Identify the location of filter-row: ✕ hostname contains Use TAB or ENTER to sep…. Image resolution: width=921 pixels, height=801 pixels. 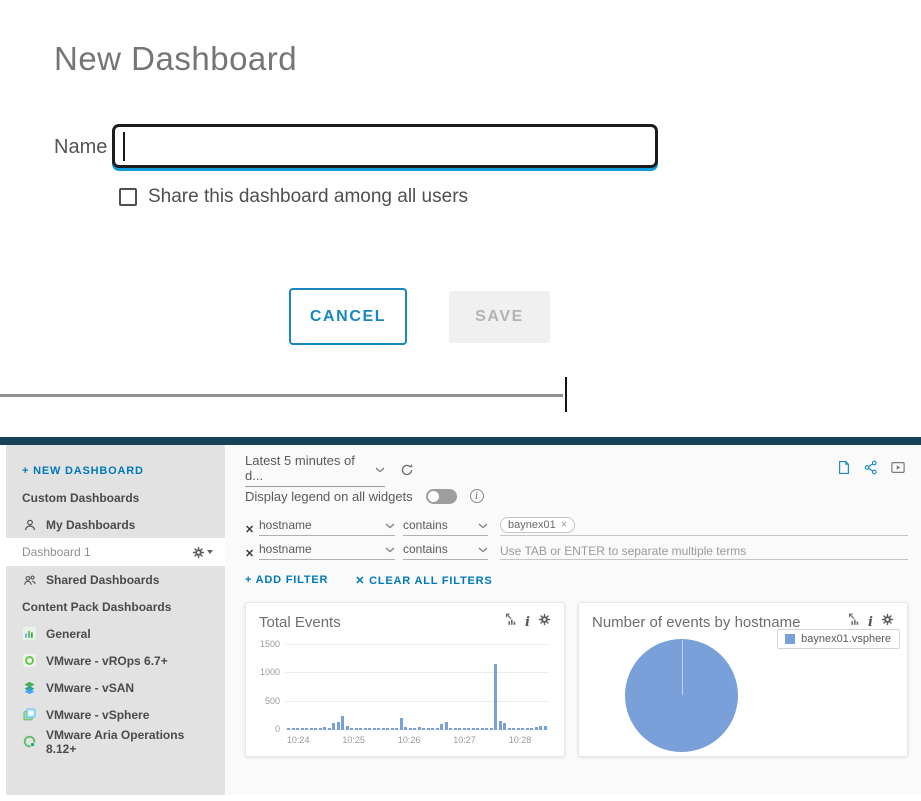
(576, 551).